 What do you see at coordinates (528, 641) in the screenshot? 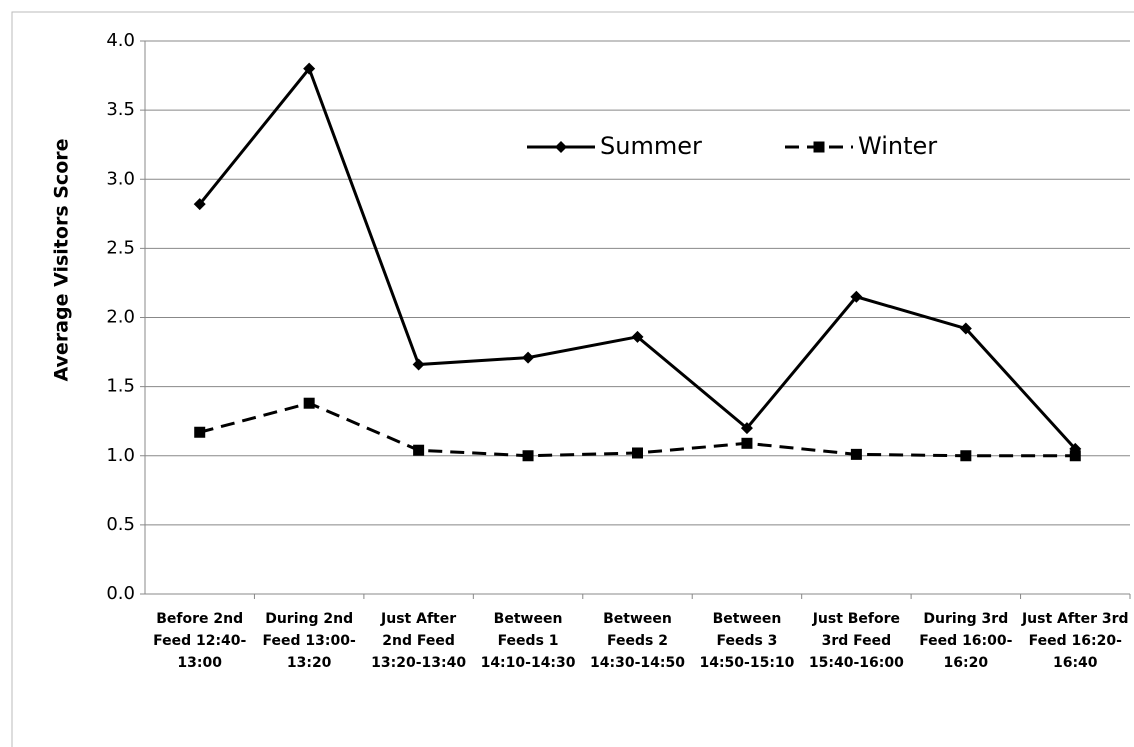
I see `x-tick-label: Between Feeds 1 14:10-14:30` at bounding box center [528, 641].